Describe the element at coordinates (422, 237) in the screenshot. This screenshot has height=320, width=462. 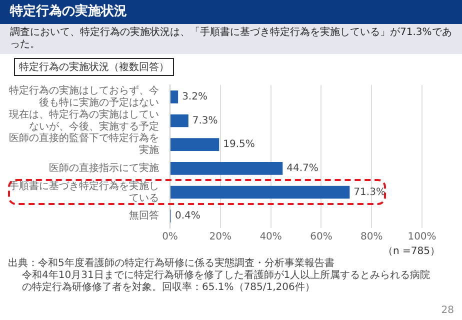
I see `x-tick-label: 100%` at that location.